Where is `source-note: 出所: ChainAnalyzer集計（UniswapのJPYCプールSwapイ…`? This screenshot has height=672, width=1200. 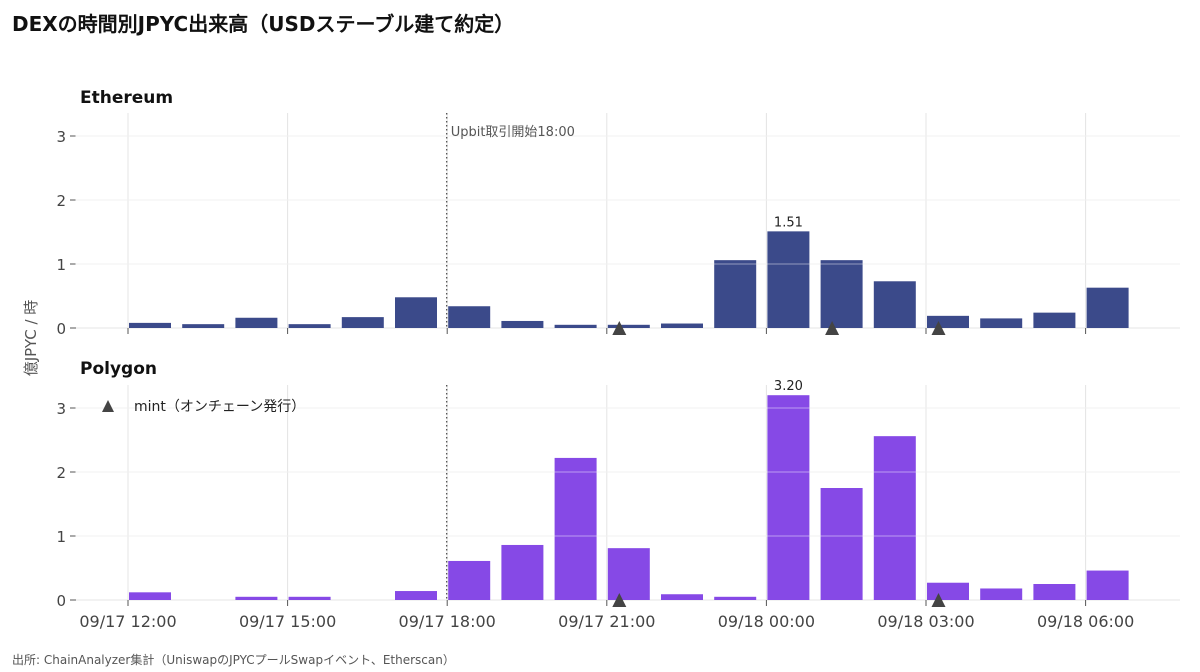 source-note: 出所: ChainAnalyzer集計（UniswapのJPYCプールSwapイ… is located at coordinates (233, 659).